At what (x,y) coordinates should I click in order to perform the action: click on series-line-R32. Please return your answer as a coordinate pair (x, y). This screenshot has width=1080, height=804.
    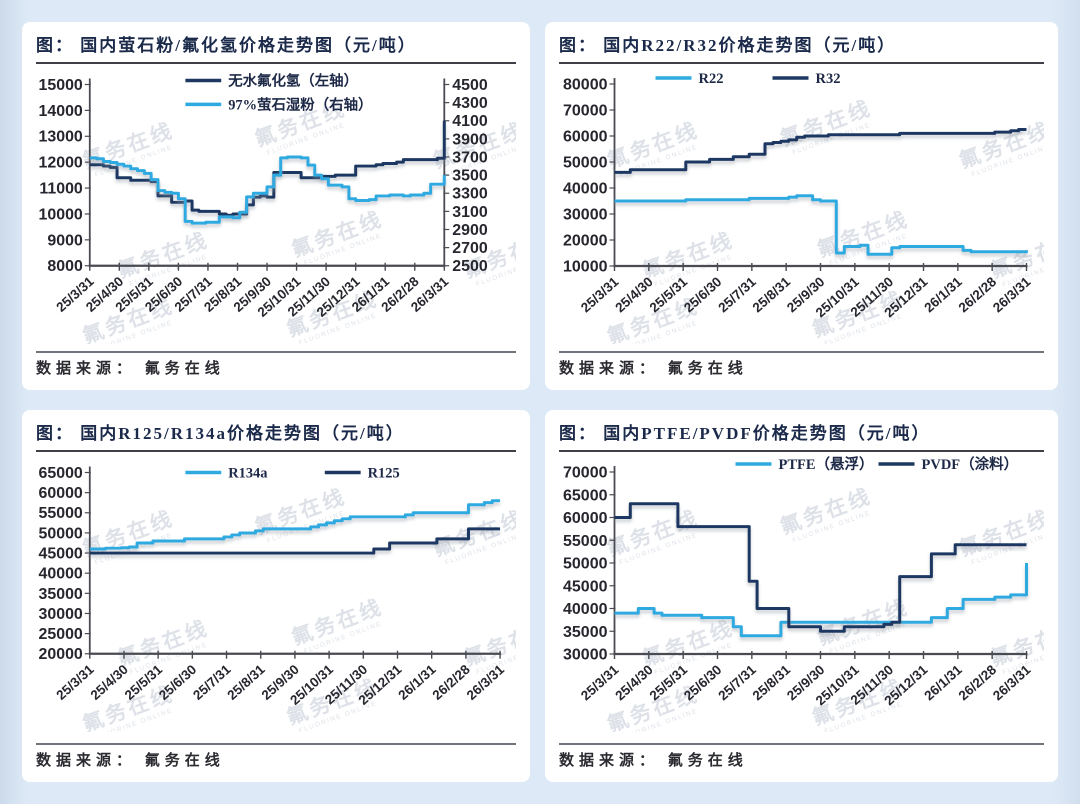
    Looking at the image, I should click on (820, 151).